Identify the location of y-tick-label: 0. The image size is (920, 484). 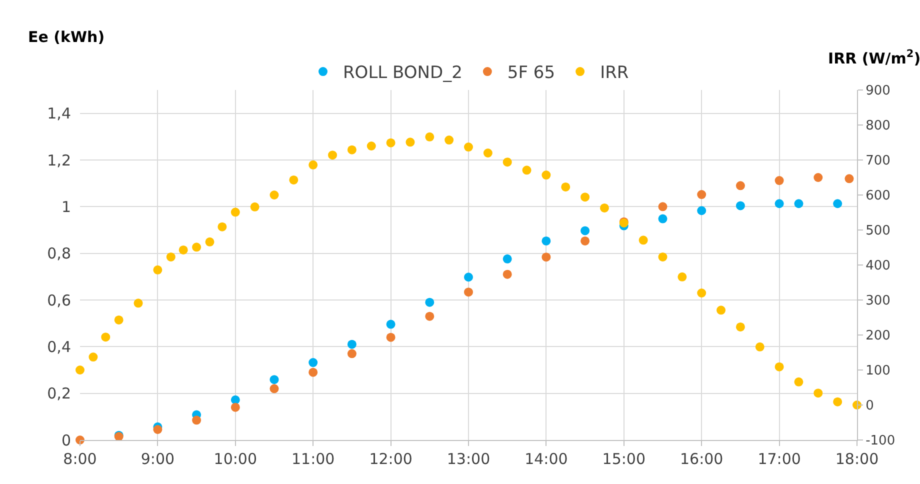
(66, 440).